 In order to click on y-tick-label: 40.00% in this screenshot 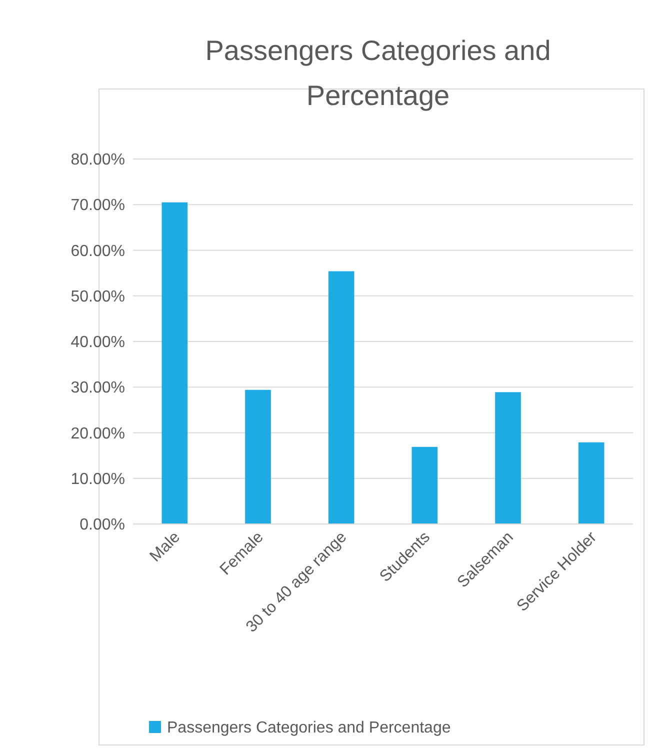, I will do `click(97, 343)`.